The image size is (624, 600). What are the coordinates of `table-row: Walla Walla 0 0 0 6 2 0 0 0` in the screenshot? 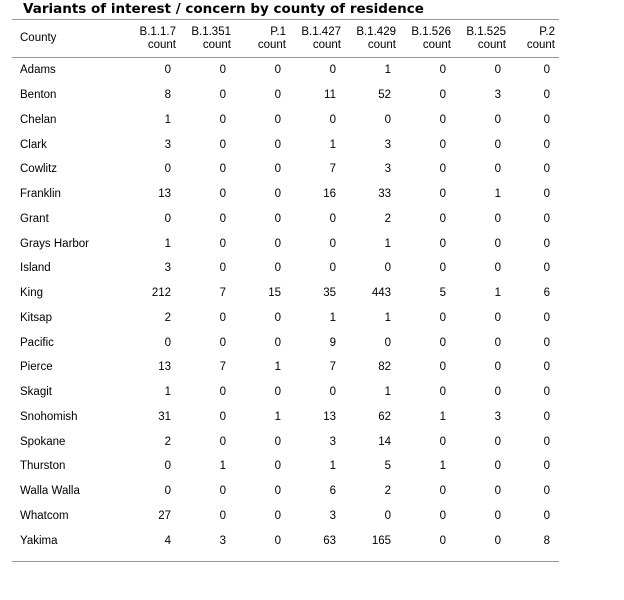 It's located at (285, 491).